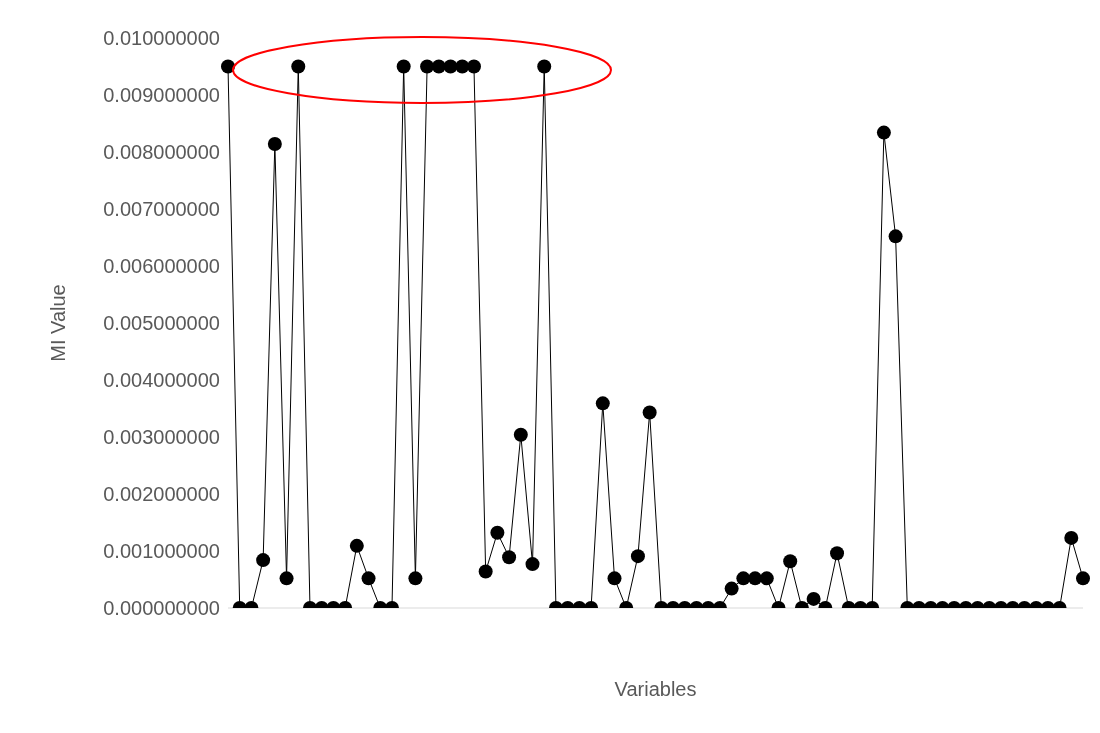 This screenshot has height=733, width=1100. What do you see at coordinates (161, 608) in the screenshot?
I see `y-tick-label: 0.000000000` at bounding box center [161, 608].